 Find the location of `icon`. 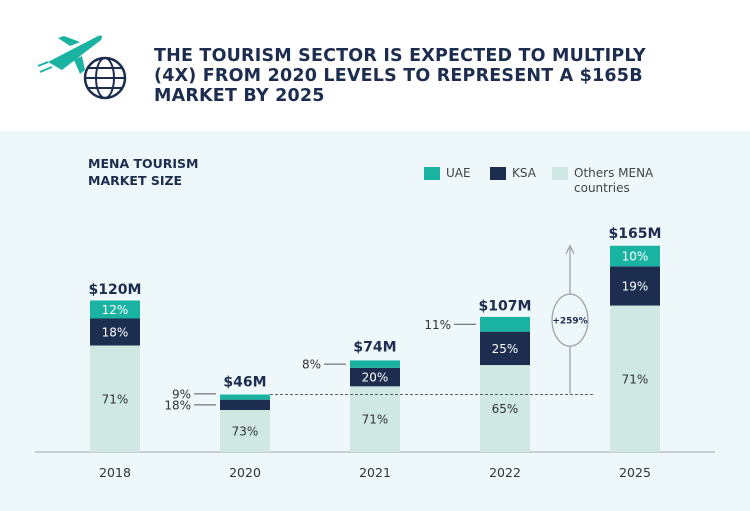

icon is located at coordinates (82, 67).